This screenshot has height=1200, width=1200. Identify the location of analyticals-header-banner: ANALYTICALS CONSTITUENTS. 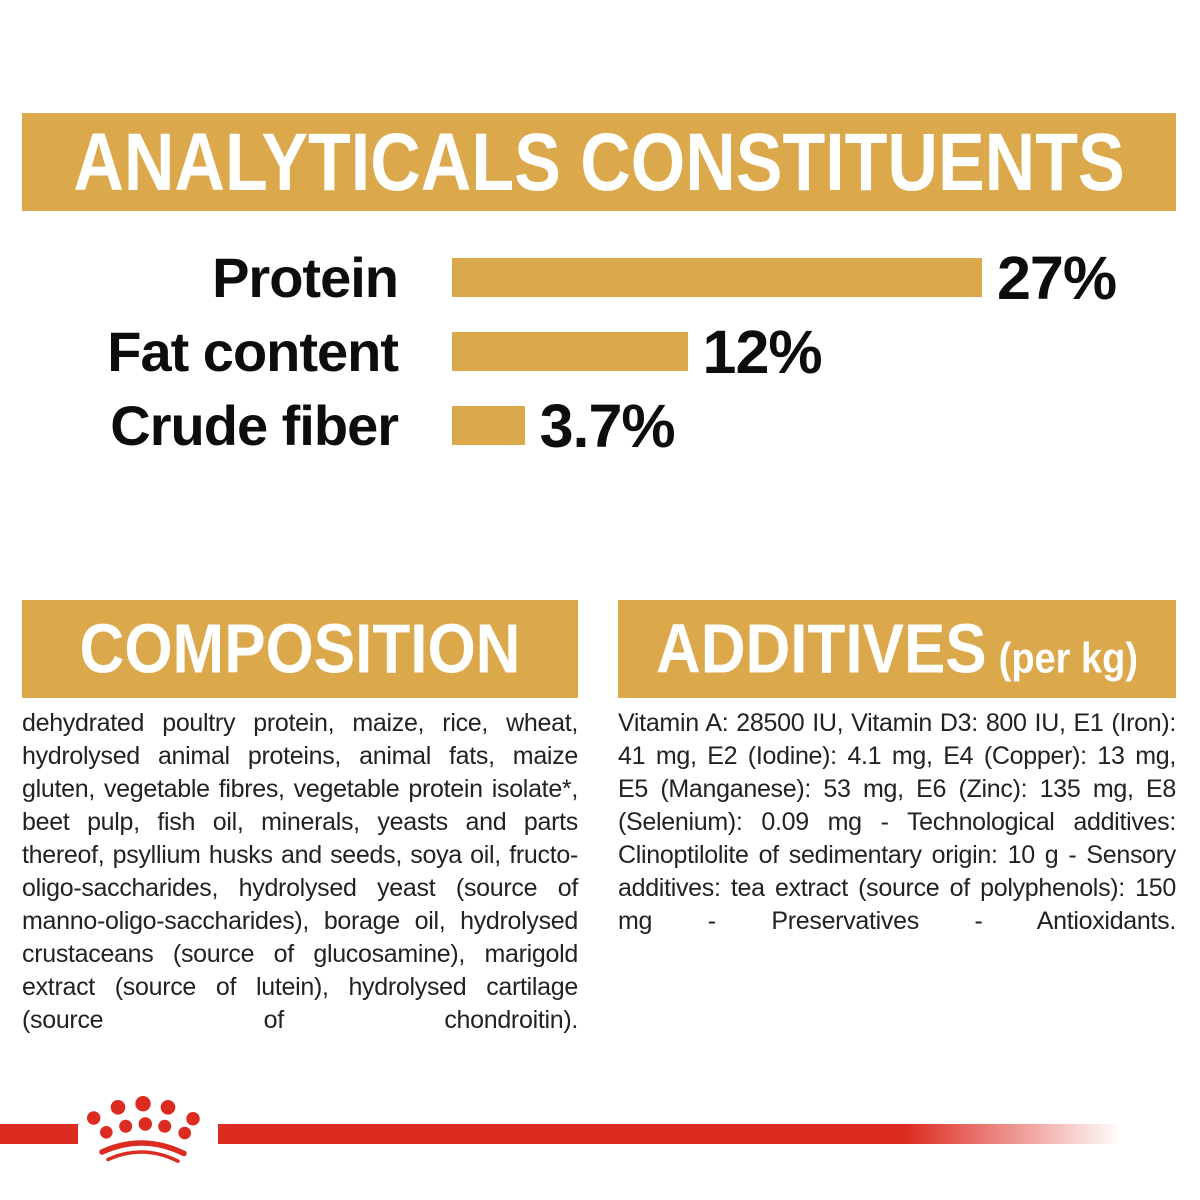
(599, 162).